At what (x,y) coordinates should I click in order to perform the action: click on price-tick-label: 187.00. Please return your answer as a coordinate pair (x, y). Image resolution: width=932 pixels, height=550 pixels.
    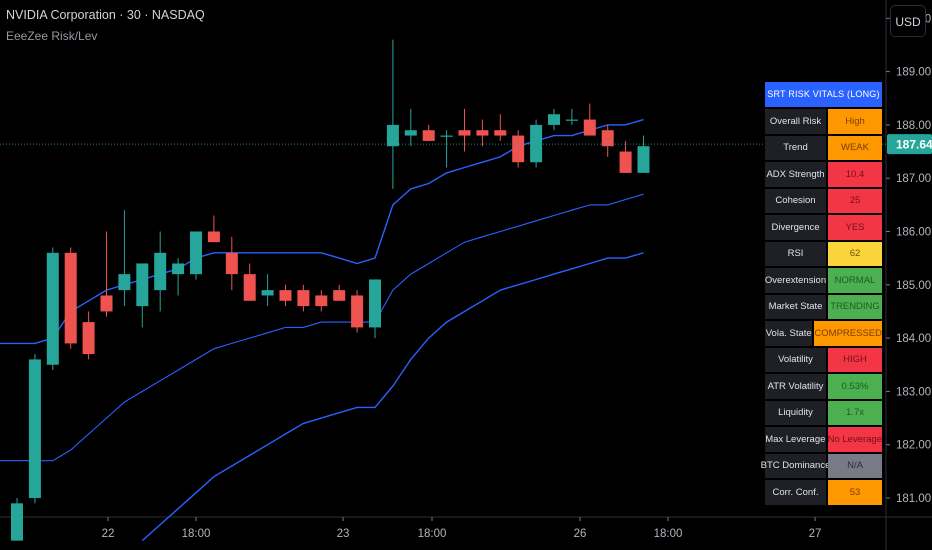
    Looking at the image, I should click on (913, 179).